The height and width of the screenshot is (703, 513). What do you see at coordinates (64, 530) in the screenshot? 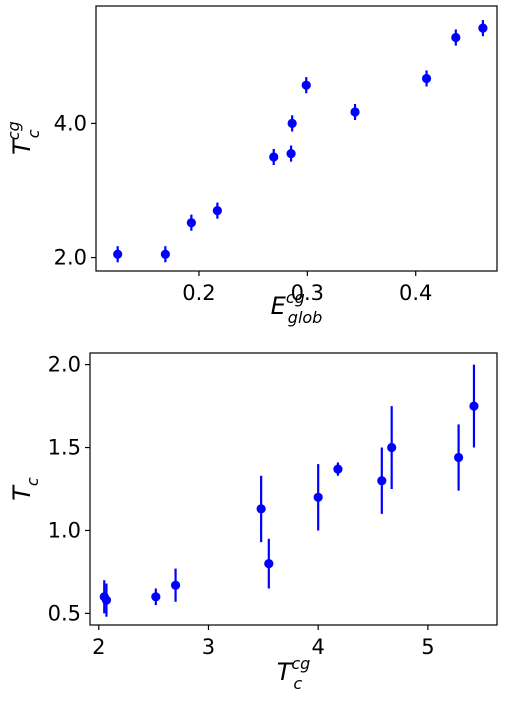
I see `y-tick-label: 1.0` at bounding box center [64, 530].